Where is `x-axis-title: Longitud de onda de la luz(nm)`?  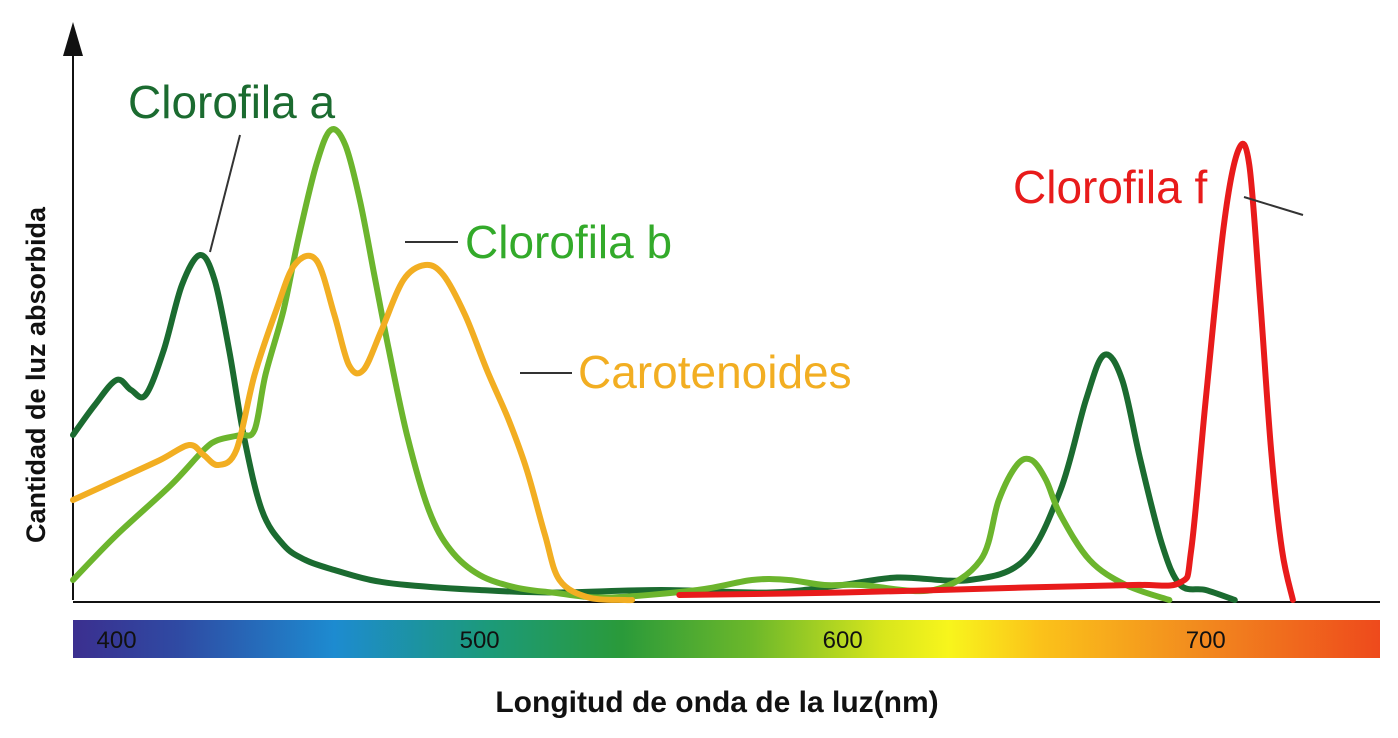
x-axis-title: Longitud de onda de la luz(nm) is located at coordinates (716, 702).